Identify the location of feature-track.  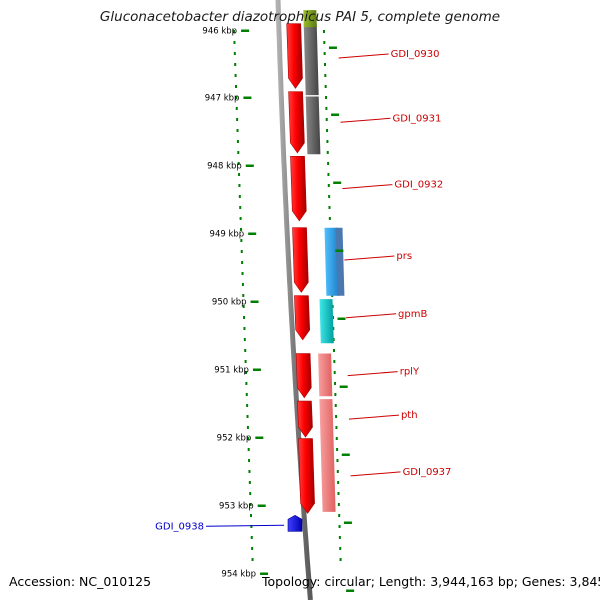
(324, 261).